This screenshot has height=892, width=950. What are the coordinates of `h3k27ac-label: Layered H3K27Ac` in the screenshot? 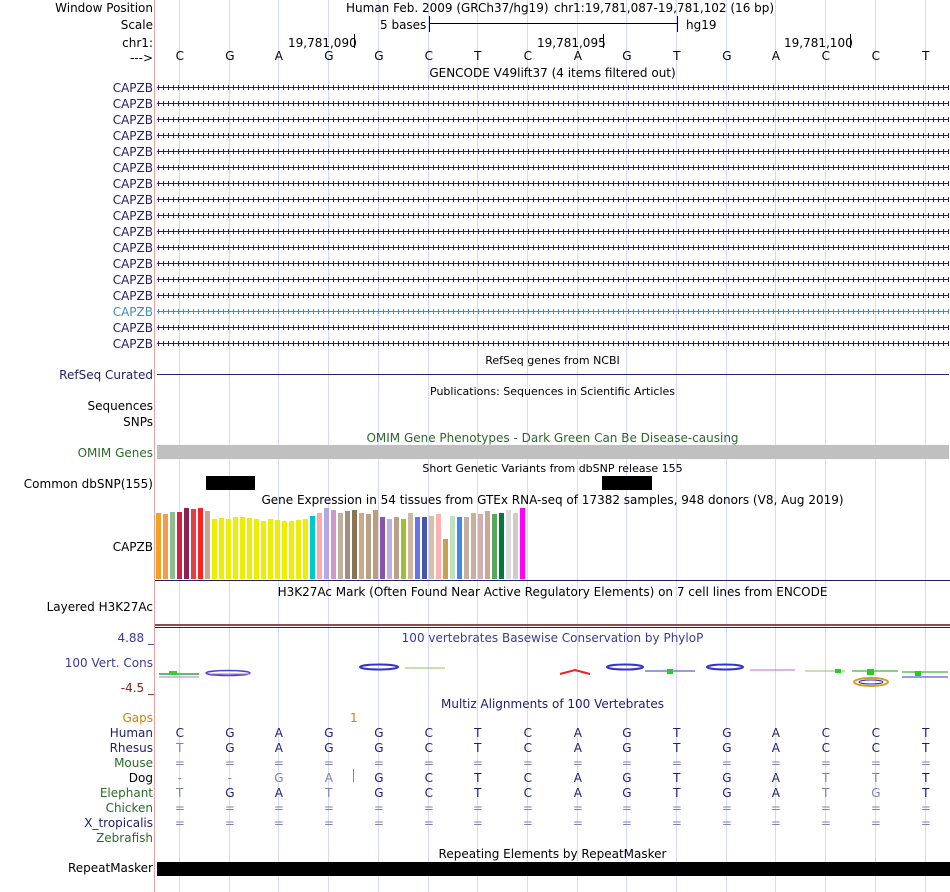 It's located at (99, 607).